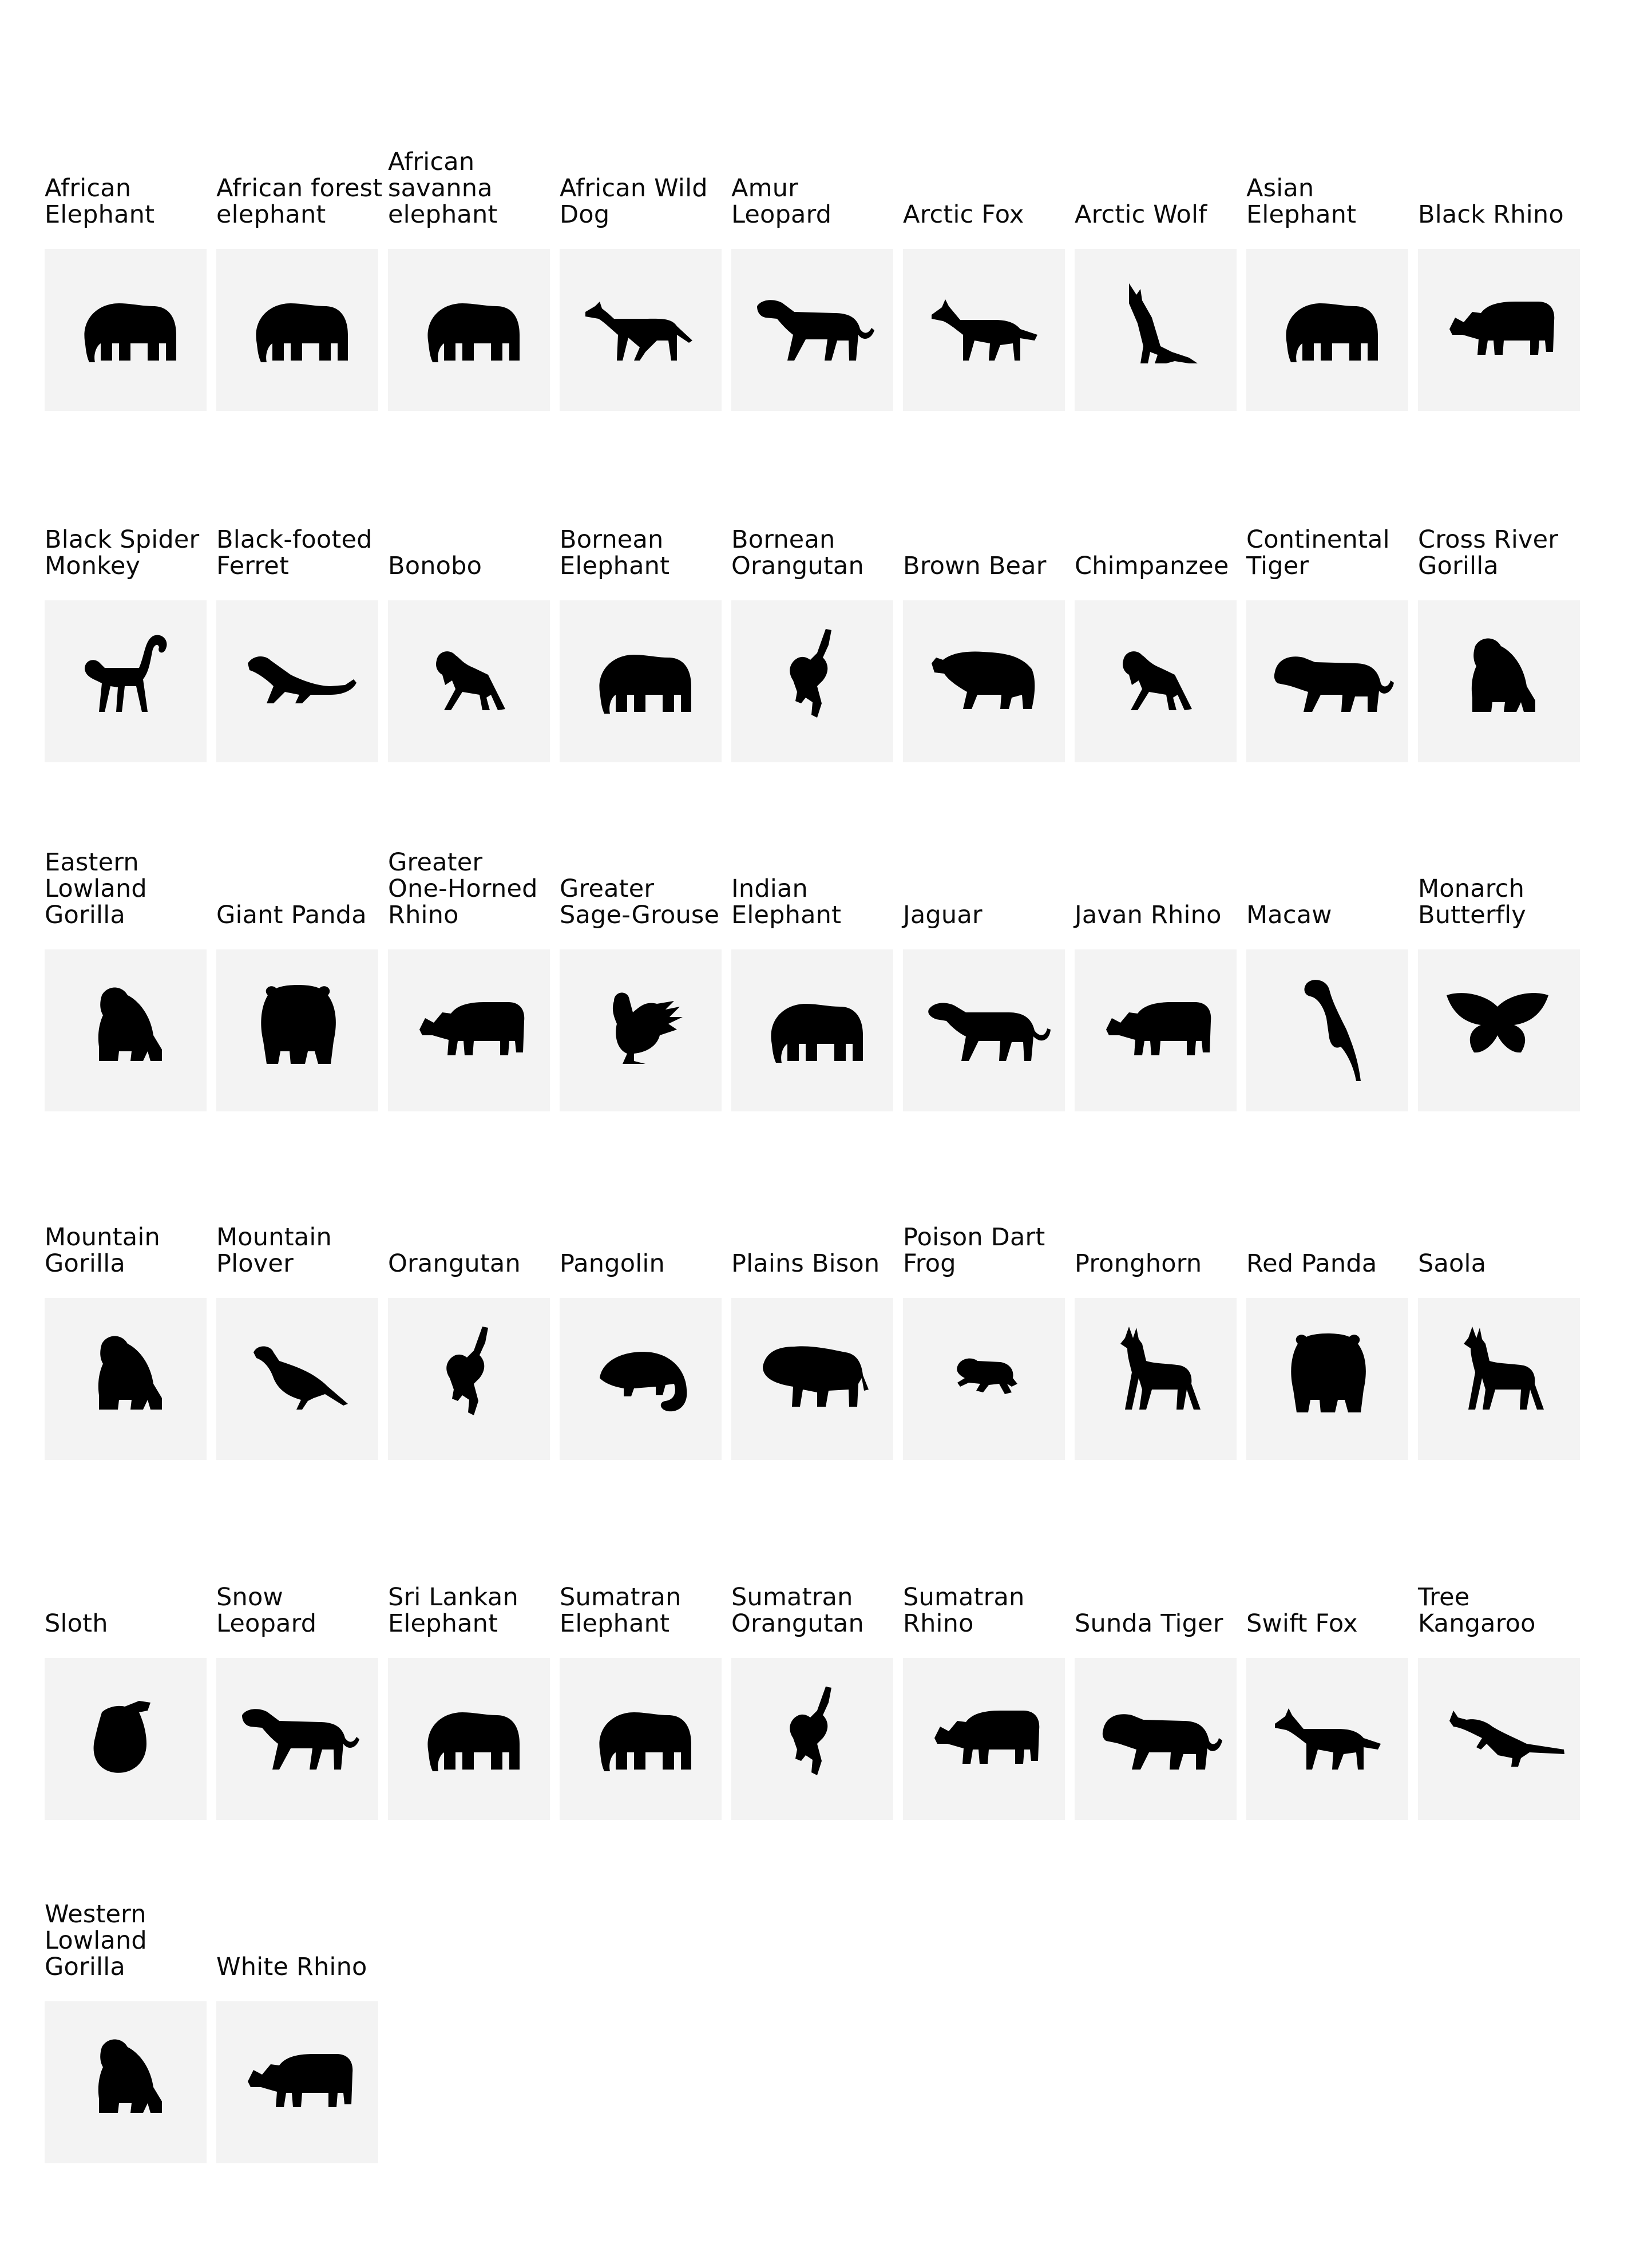 The width and height of the screenshot is (1648, 2268). What do you see at coordinates (621, 1610) in the screenshot?
I see `animal-name: Sumatran Elephant` at bounding box center [621, 1610].